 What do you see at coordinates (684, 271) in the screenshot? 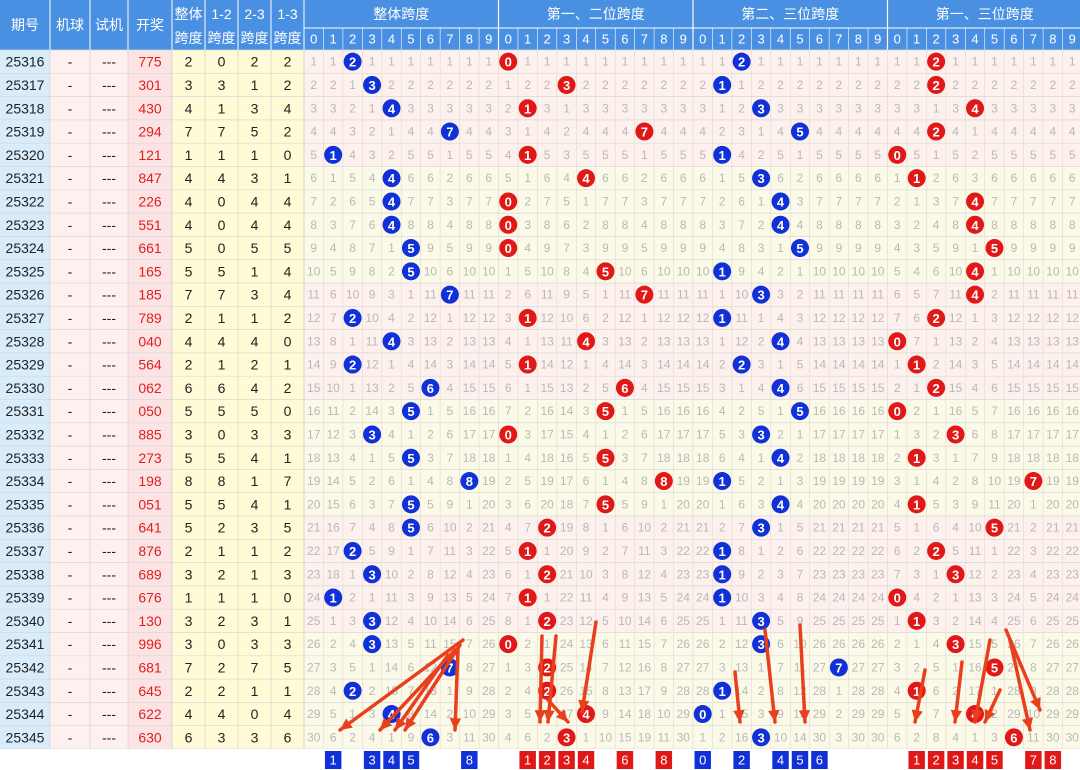
I see `omission-count: 10` at bounding box center [684, 271].